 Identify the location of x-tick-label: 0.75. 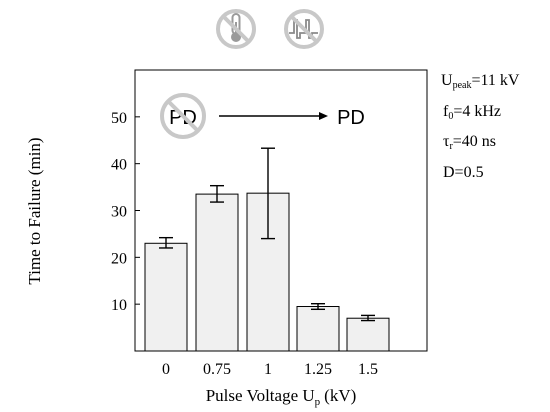
(217, 369).